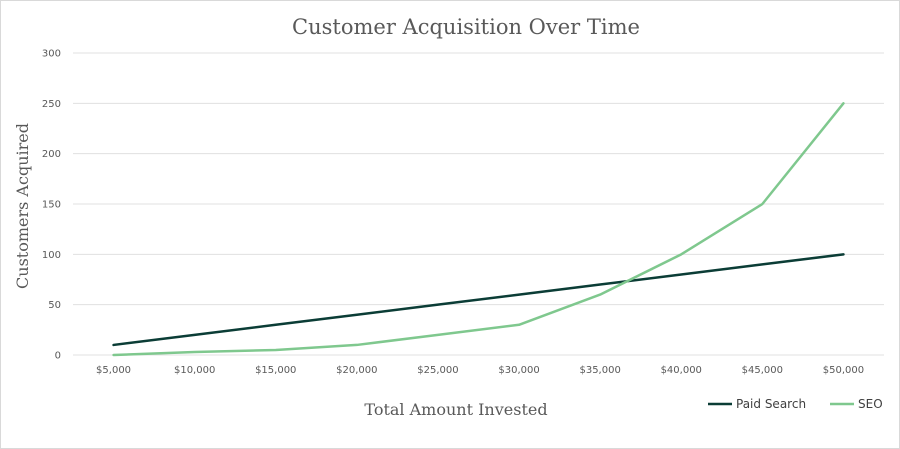 This screenshot has height=449, width=900. What do you see at coordinates (870, 404) in the screenshot?
I see `legend-label: SEO` at bounding box center [870, 404].